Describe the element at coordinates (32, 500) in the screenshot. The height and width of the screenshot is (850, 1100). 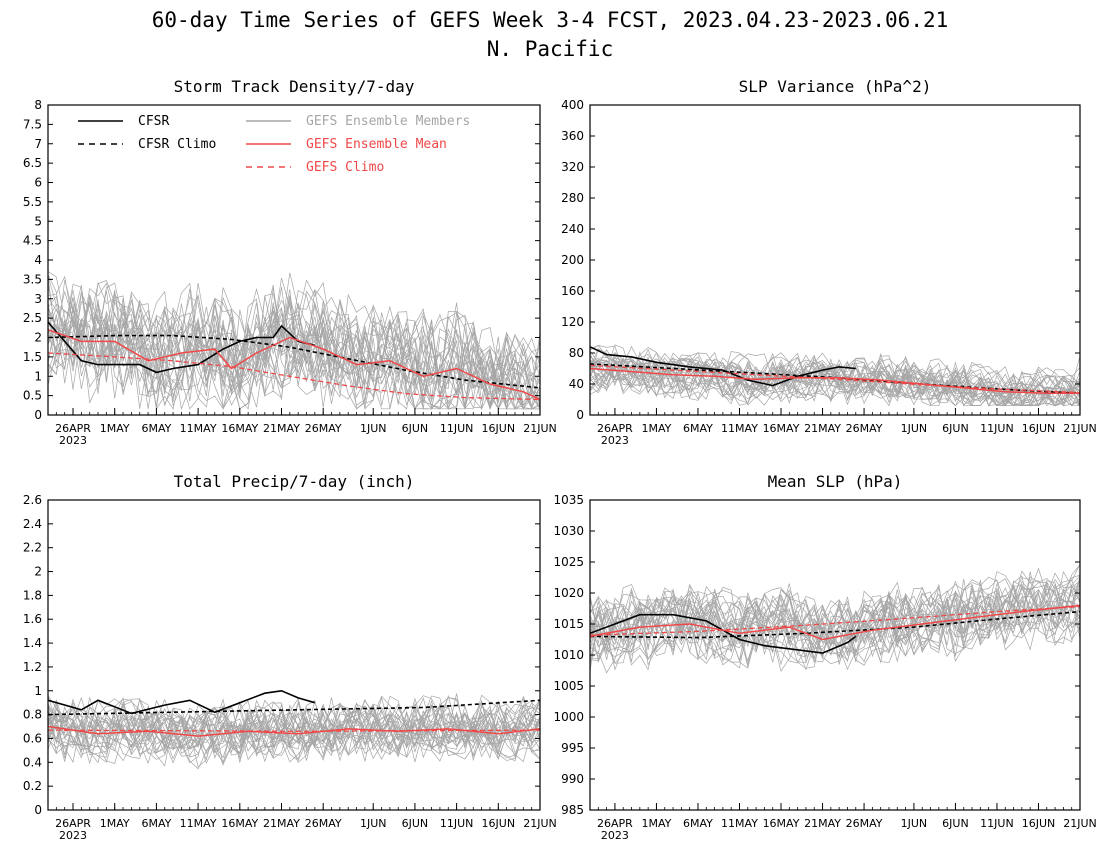
I see `y-tick-label: 2.6` at that location.